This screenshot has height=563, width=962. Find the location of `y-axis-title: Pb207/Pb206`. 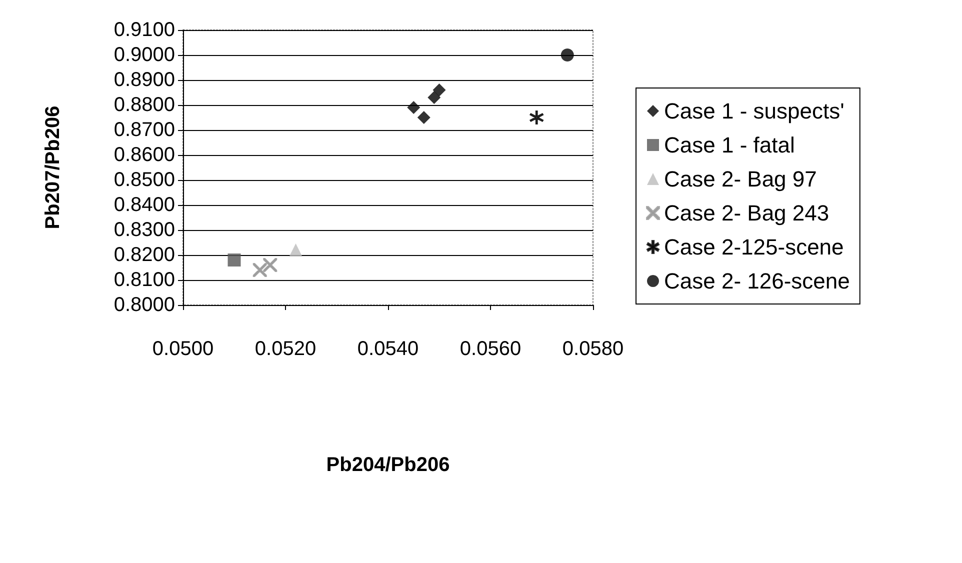

y-axis-title: Pb207/Pb206 is located at coordinates (53, 168).